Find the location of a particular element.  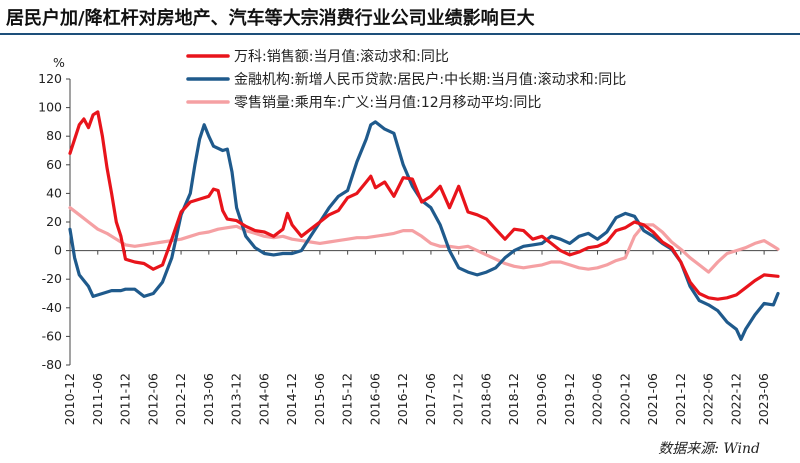

y-tick-label: 0 is located at coordinates (58, 250).